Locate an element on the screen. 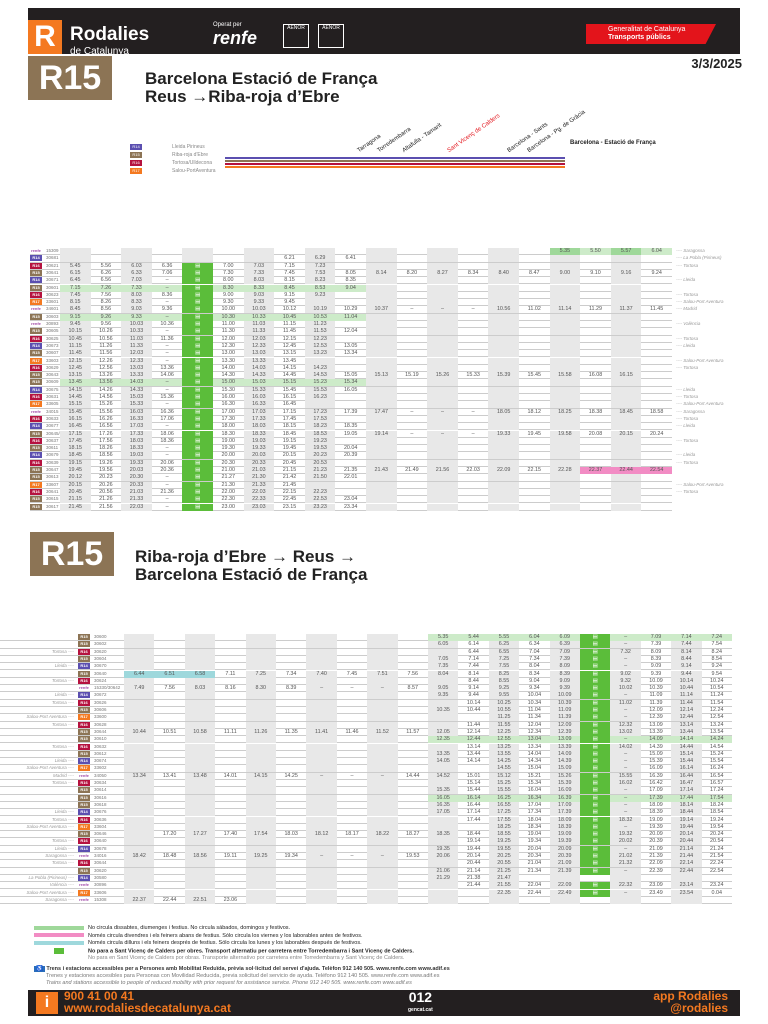  phone-number: 900 41 00 41 is located at coordinates (99, 996).